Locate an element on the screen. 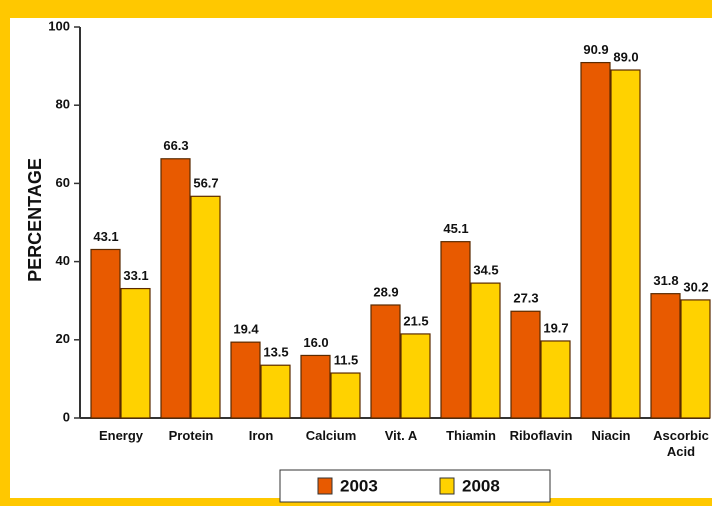 Image resolution: width=712 pixels, height=506 pixels. y-tick-label: 60 is located at coordinates (63, 182).